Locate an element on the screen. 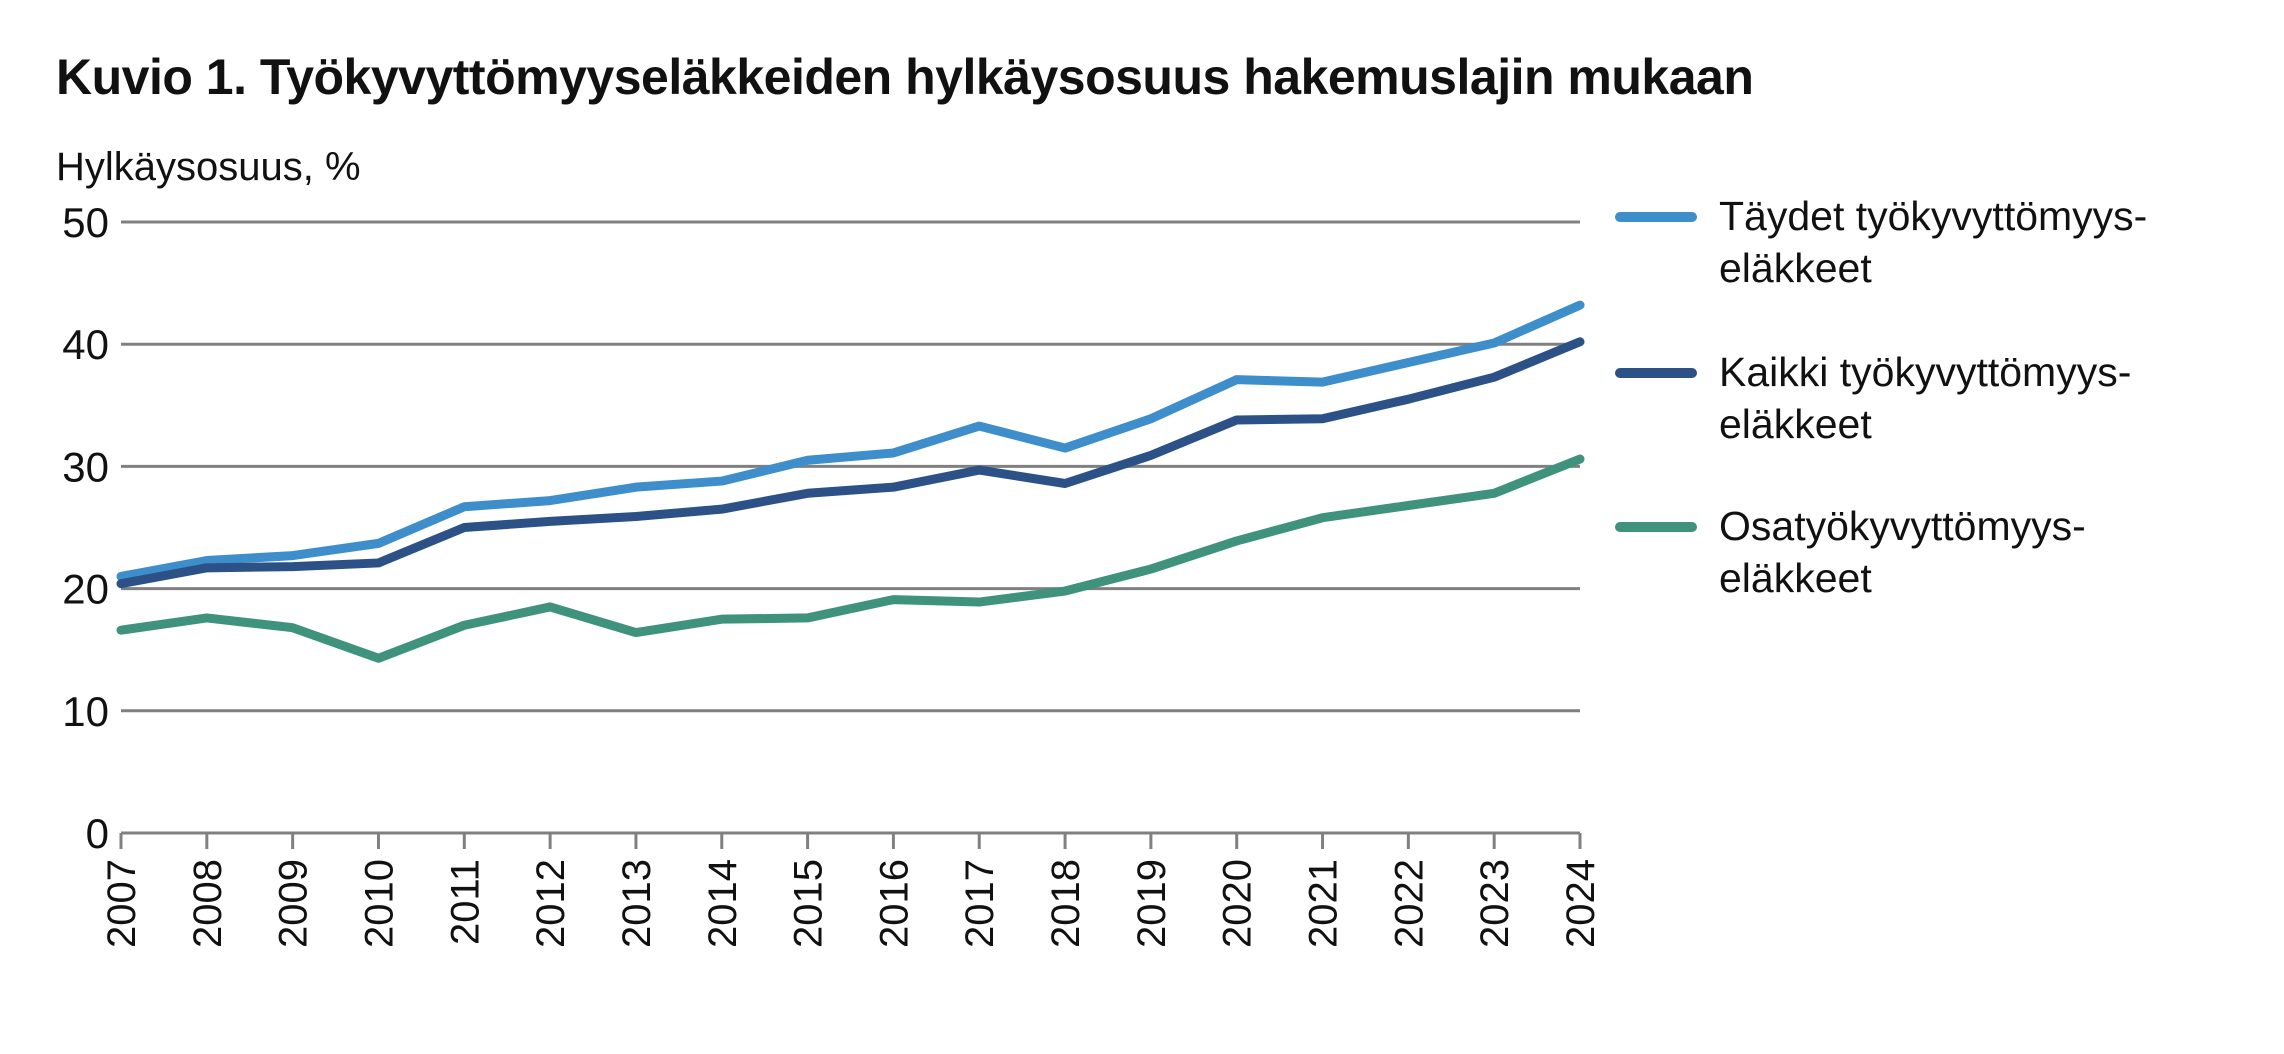 This screenshot has height=1054, width=2284. legend-label: Kaikki työkyvyttömyys-eläkkeet is located at coordinates (1979, 398).